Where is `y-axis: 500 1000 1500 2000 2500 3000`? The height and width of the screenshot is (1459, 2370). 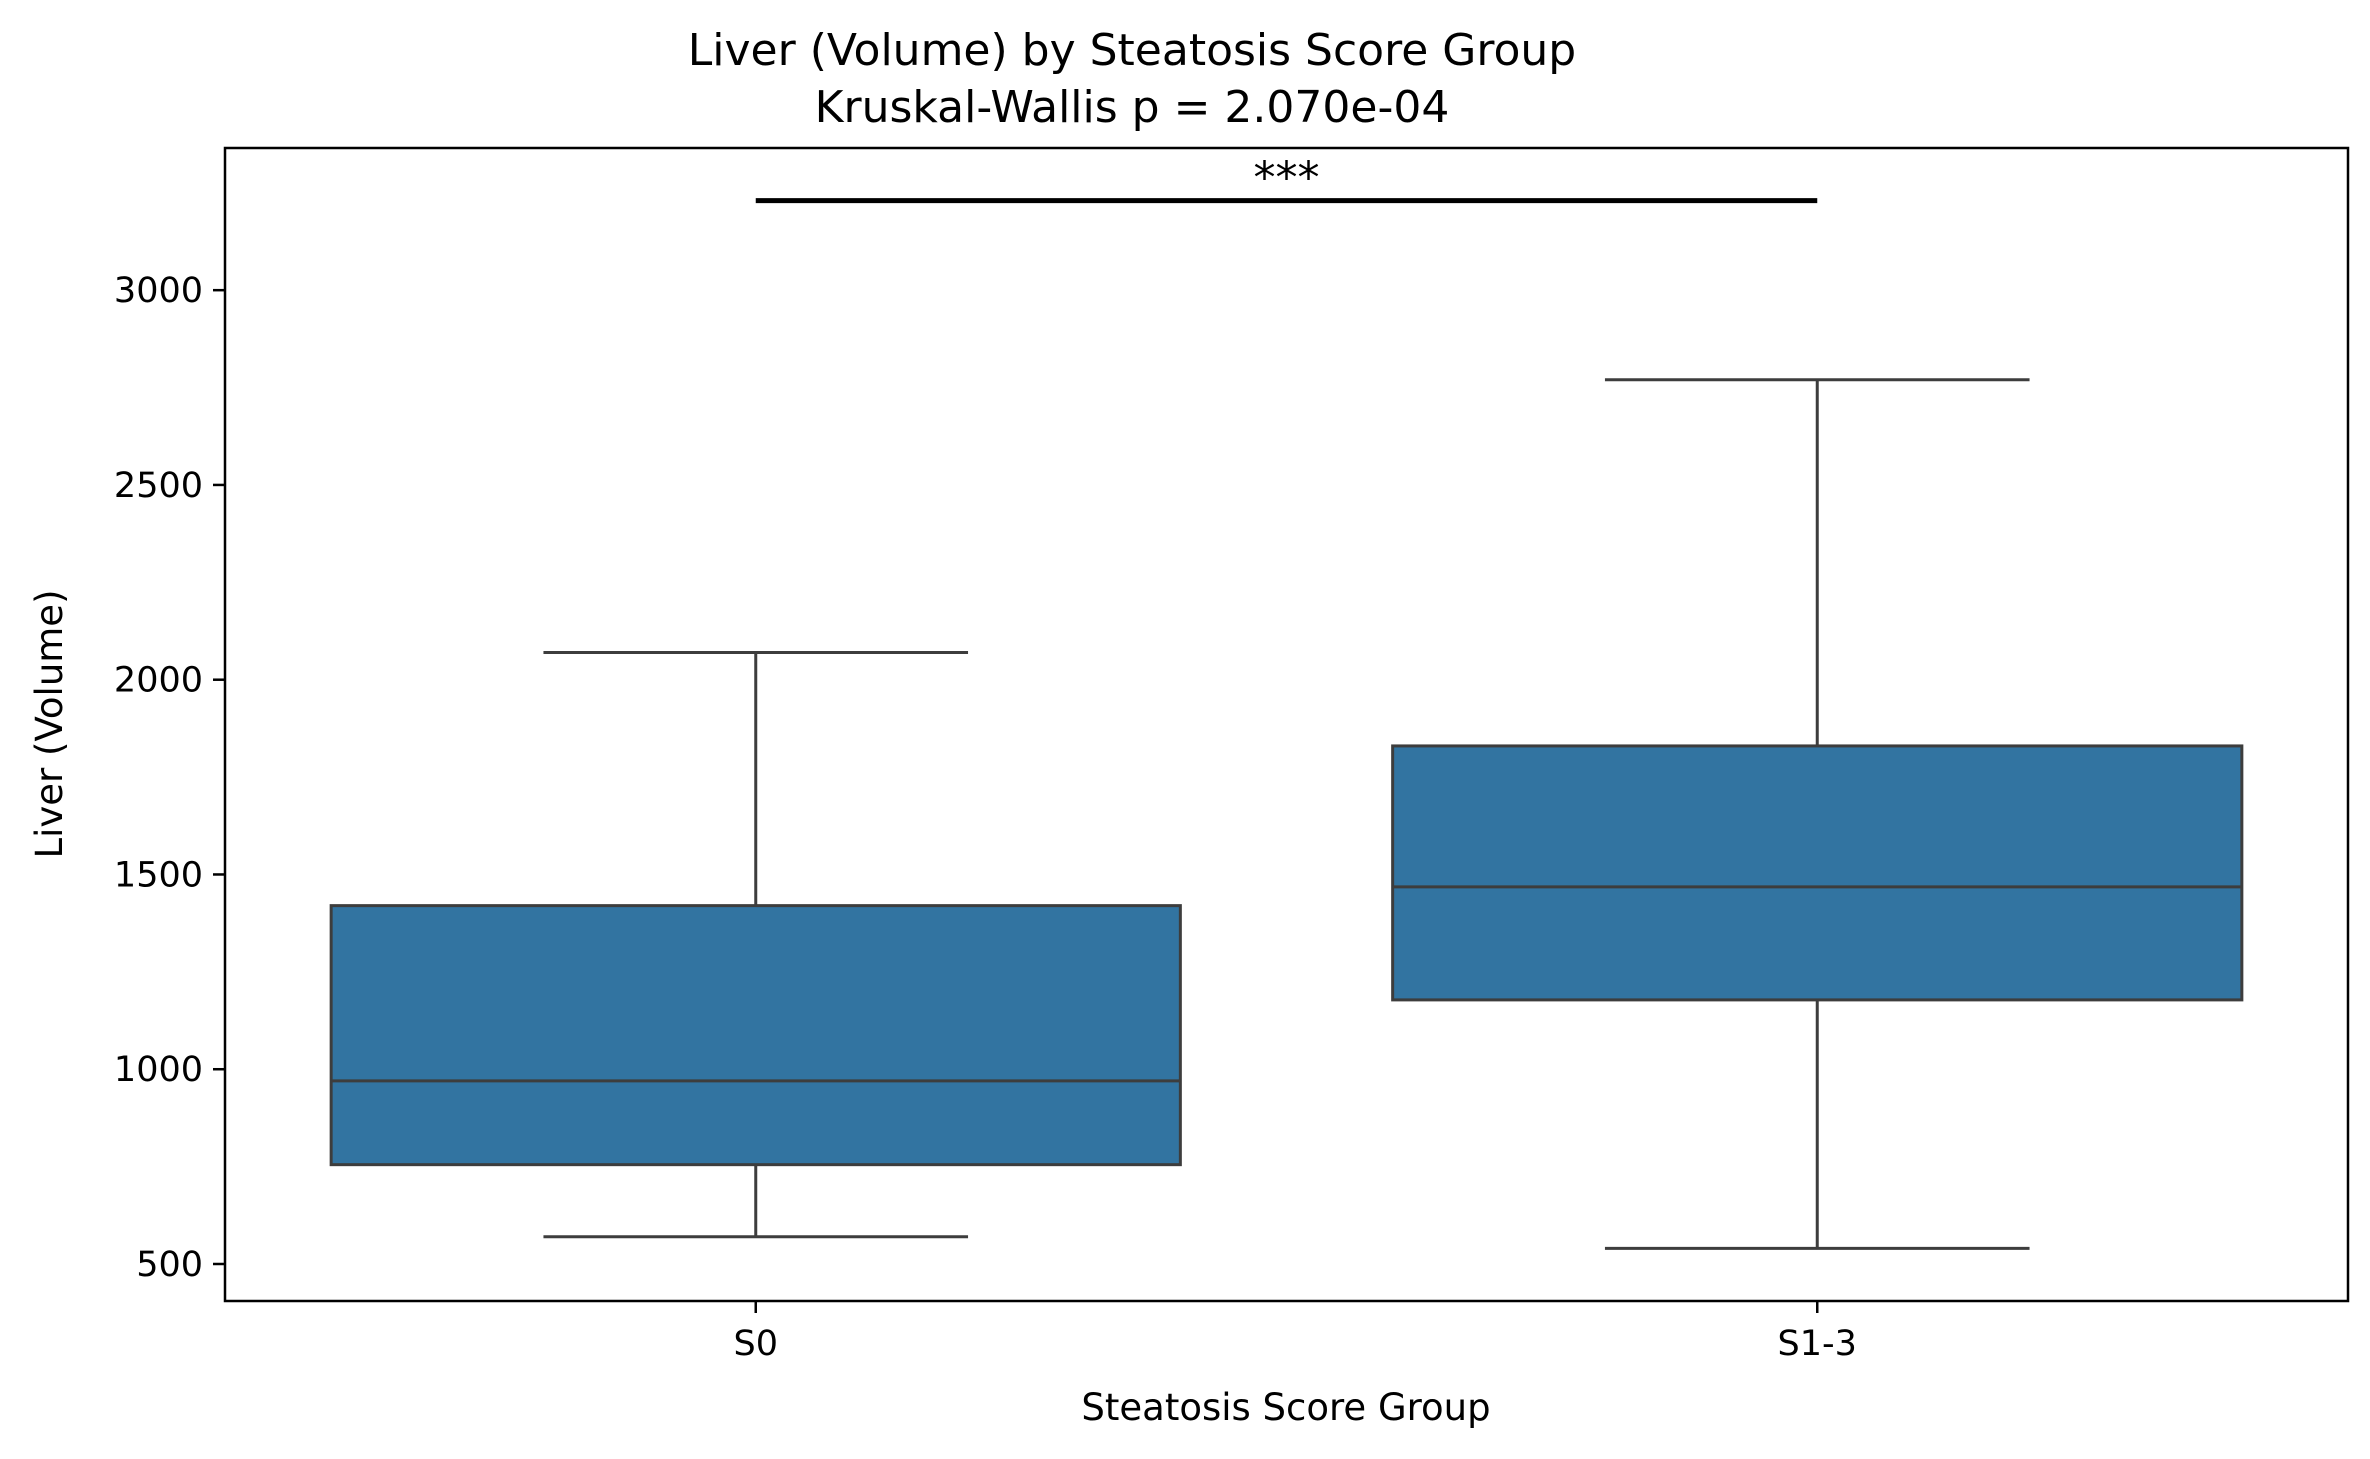 y-axis: 500 1000 1500 2000 2500 3000 is located at coordinates (169, 778).